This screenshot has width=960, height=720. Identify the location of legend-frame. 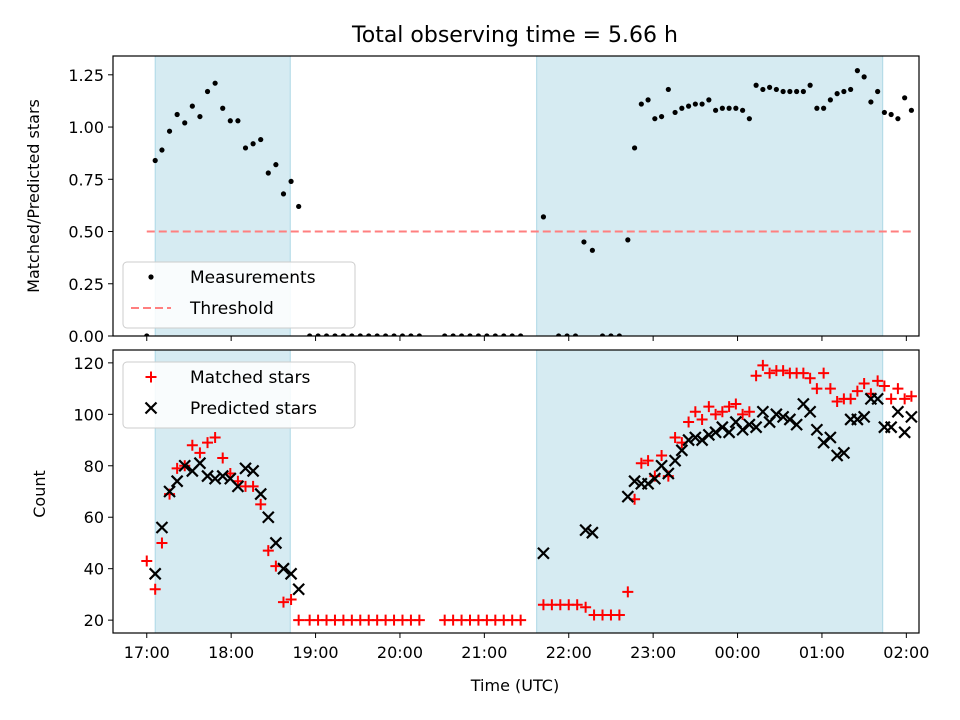
(239, 395).